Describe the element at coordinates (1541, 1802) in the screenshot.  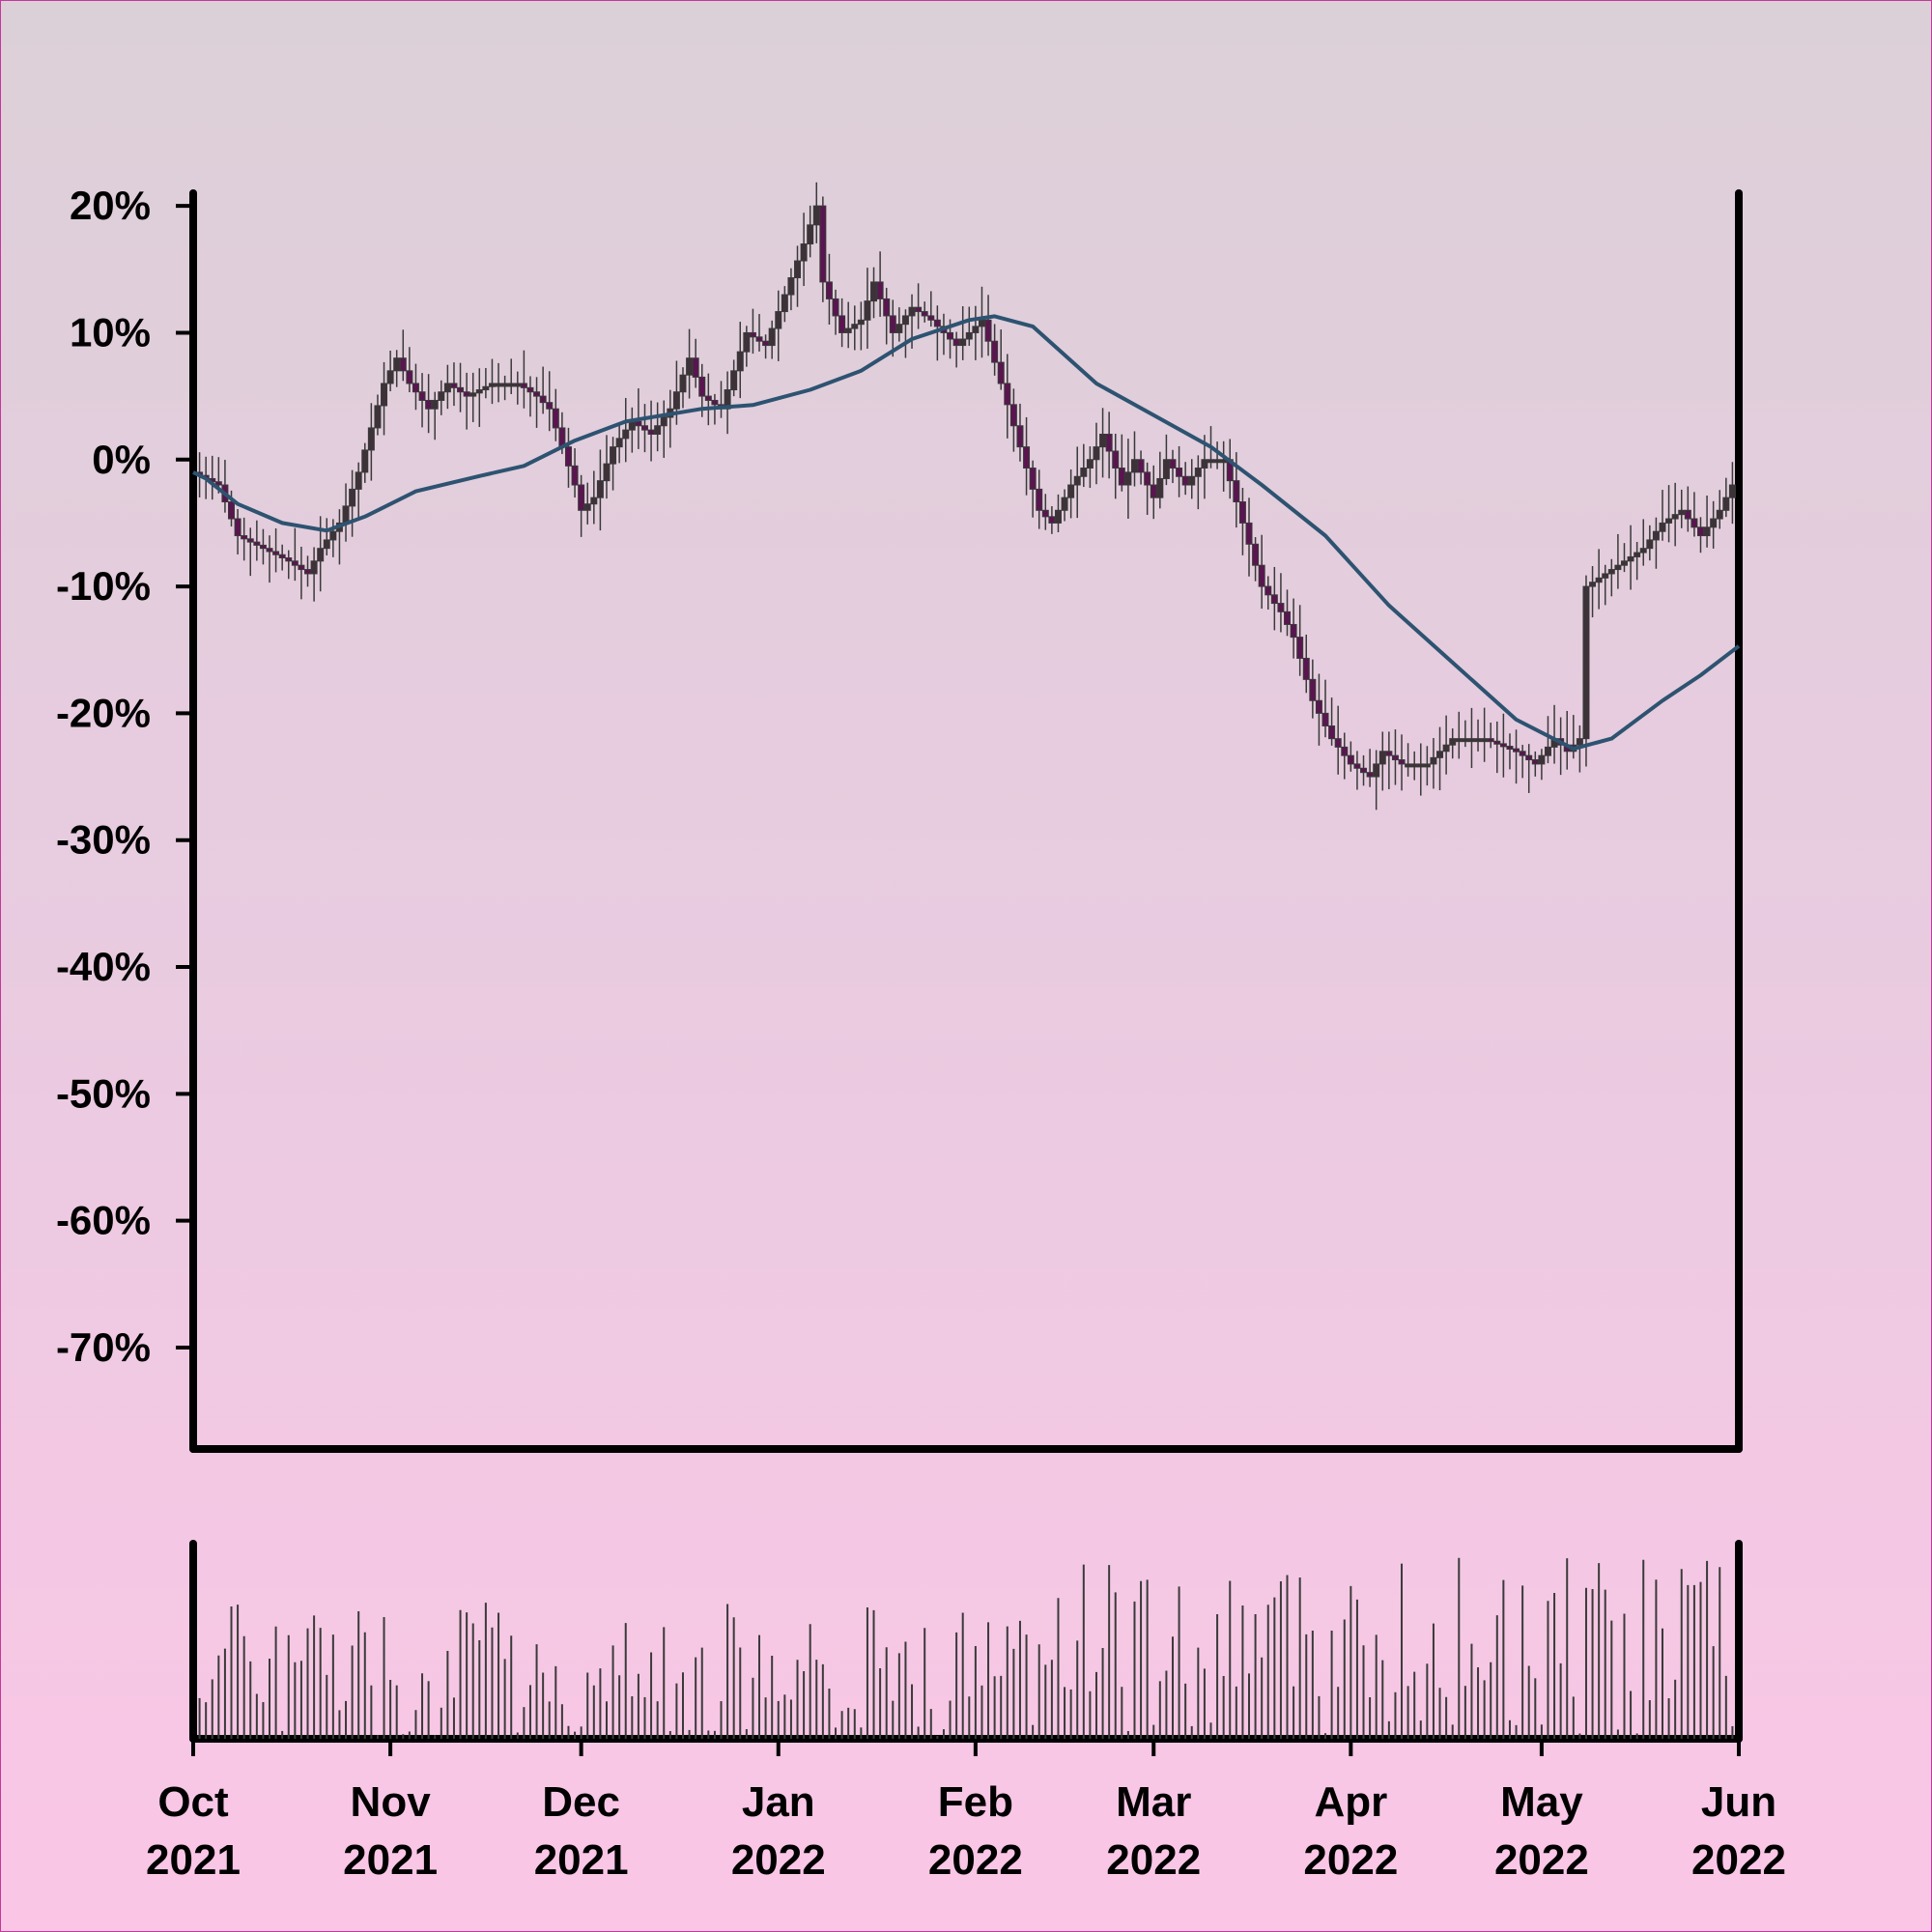
I see `x-tick-month: May` at that location.